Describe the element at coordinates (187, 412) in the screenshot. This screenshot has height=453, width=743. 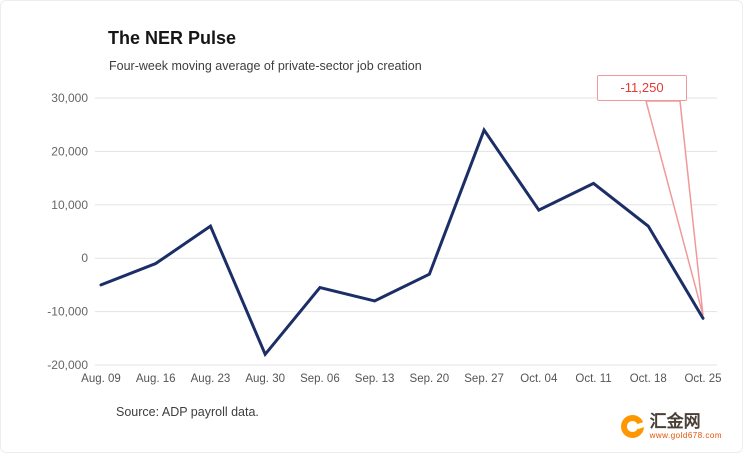
I see `source-note: Source: ADP payroll data.` at that location.